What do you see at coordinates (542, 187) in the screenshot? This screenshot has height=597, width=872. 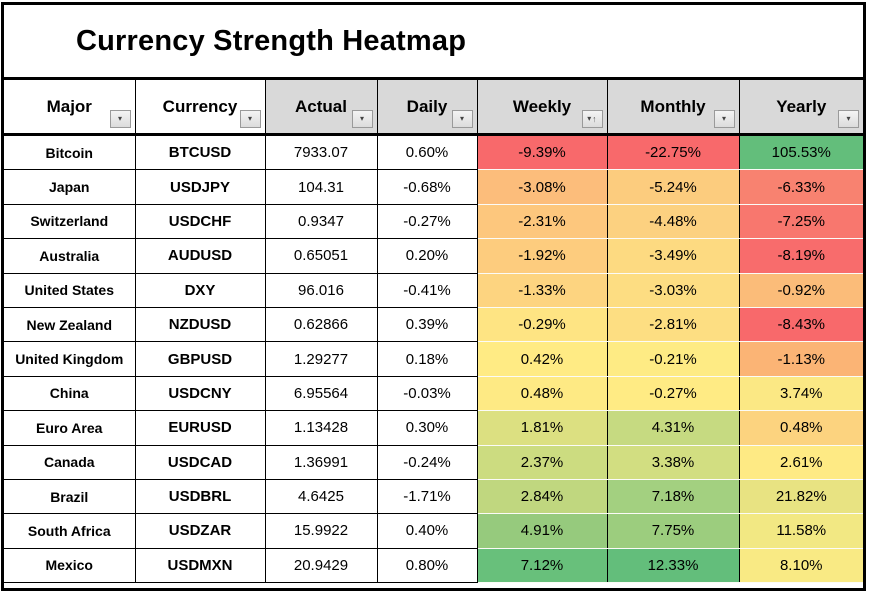 I see `cell-weekly: -3.08%` at bounding box center [542, 187].